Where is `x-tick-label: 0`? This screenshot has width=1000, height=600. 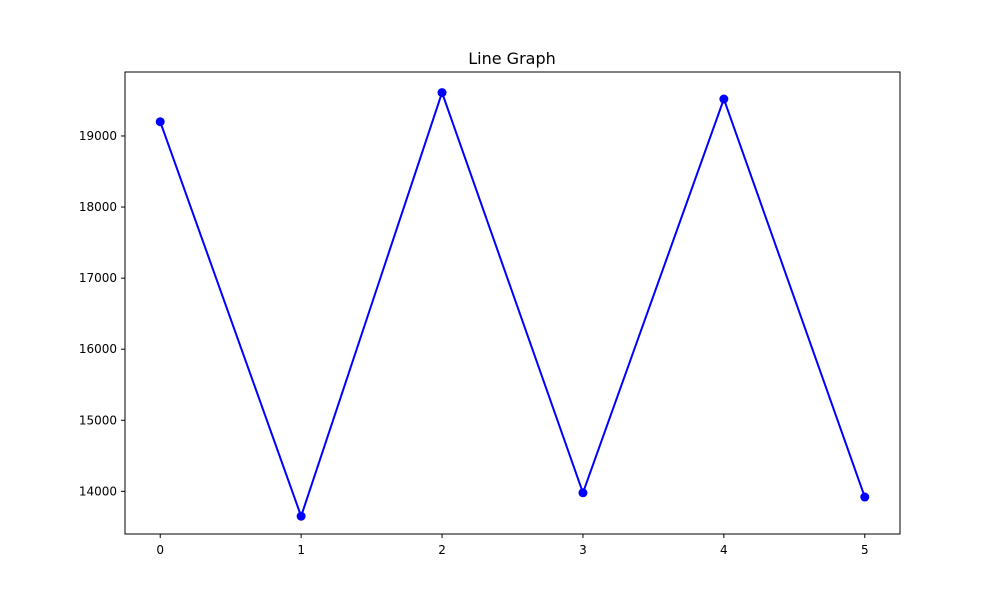 x-tick-label: 0 is located at coordinates (160, 550).